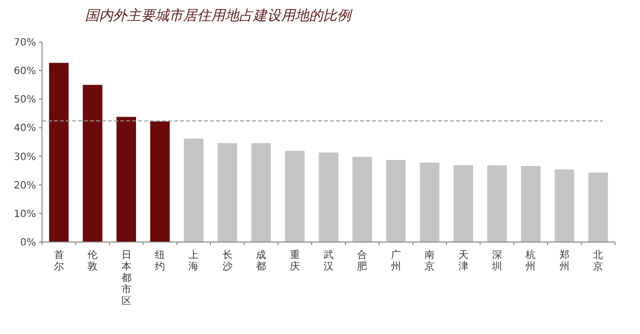 This screenshot has width=640, height=334. I want to click on x-tick-label: 首尔, so click(59, 260).